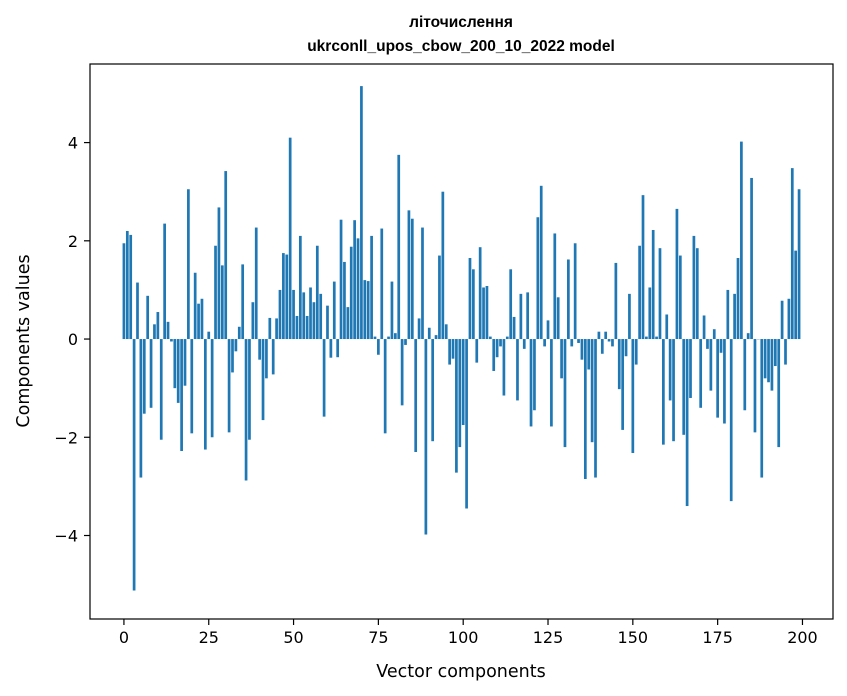 The image size is (847, 696). Describe the element at coordinates (717, 637) in the screenshot. I see `x-tick-label: 175` at that location.